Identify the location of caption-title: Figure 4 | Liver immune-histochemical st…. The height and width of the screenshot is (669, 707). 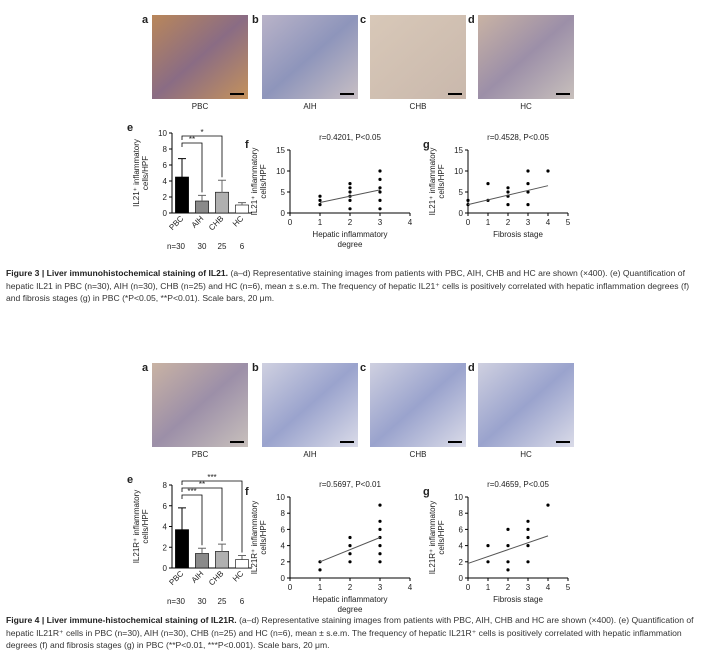
(121, 620).